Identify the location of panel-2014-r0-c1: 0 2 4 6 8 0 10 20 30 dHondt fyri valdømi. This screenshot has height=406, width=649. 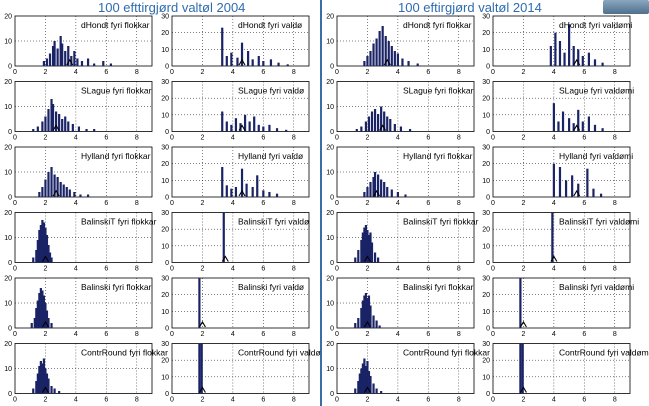
(557, 45).